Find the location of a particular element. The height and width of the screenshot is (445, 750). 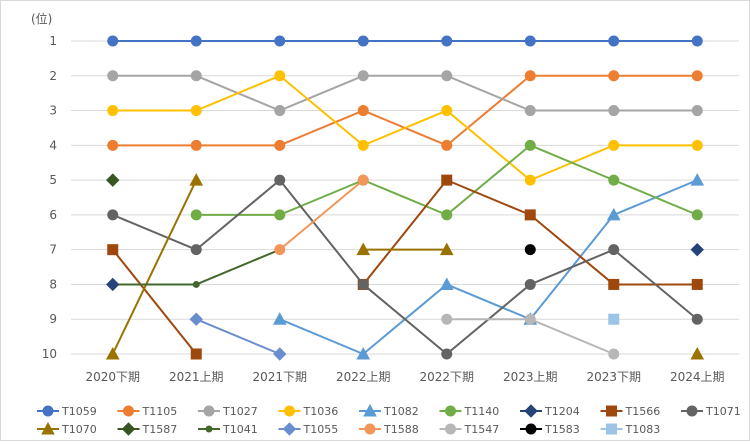

legend-item-T1204: T1204 is located at coordinates (550, 411).